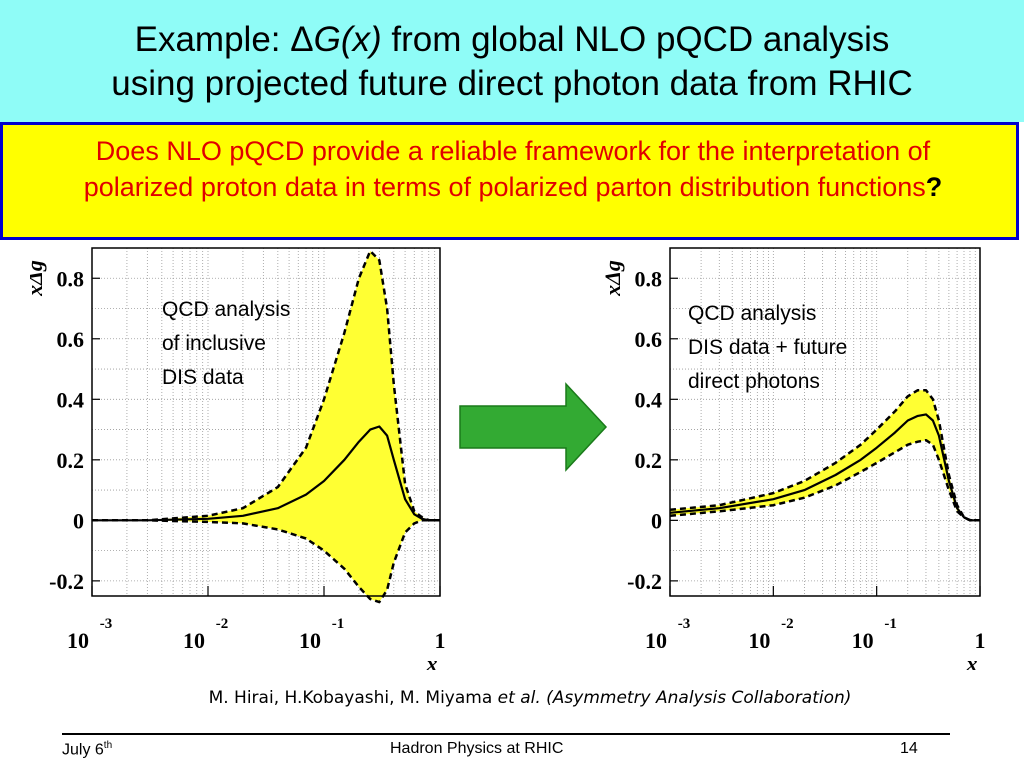 The image size is (1024, 768). Describe the element at coordinates (767, 347) in the screenshot. I see `annotation-line: DIS data + future` at that location.